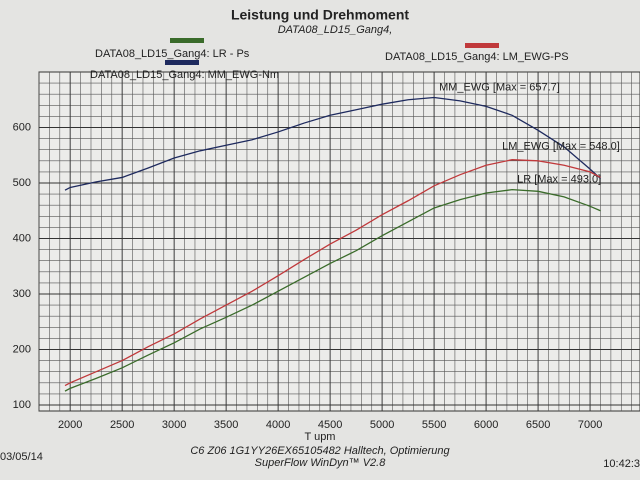 Image resolution: width=640 pixels, height=480 pixels. Describe the element at coordinates (122, 425) in the screenshot. I see `x-tick-label: 2500` at that location.